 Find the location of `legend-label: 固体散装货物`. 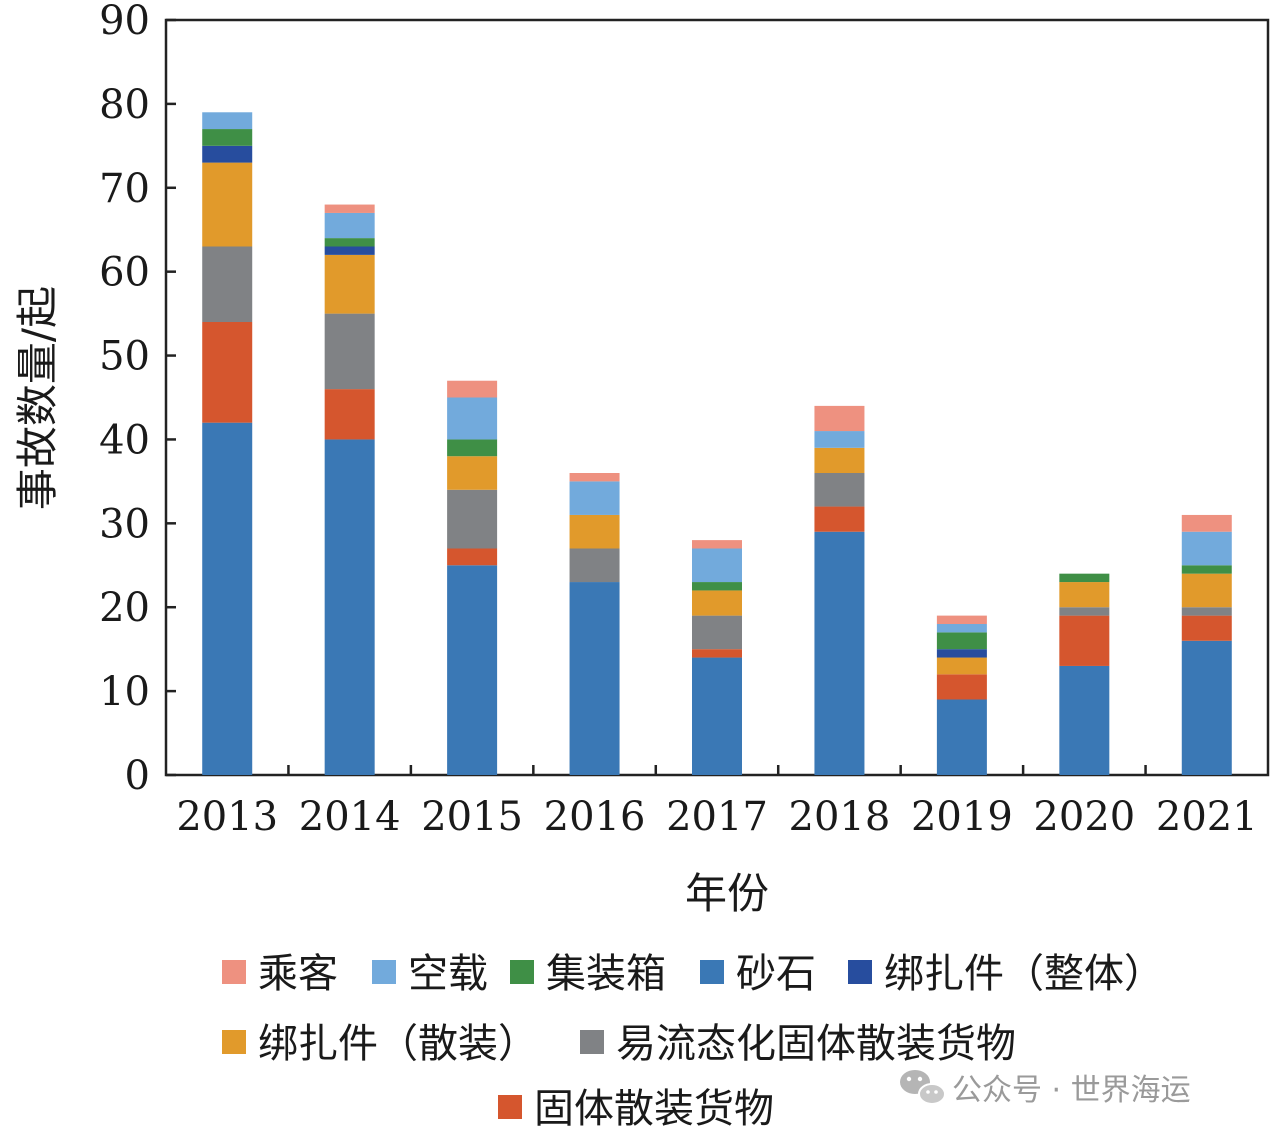

legend-label: 固体散装货物 is located at coordinates (654, 1109).